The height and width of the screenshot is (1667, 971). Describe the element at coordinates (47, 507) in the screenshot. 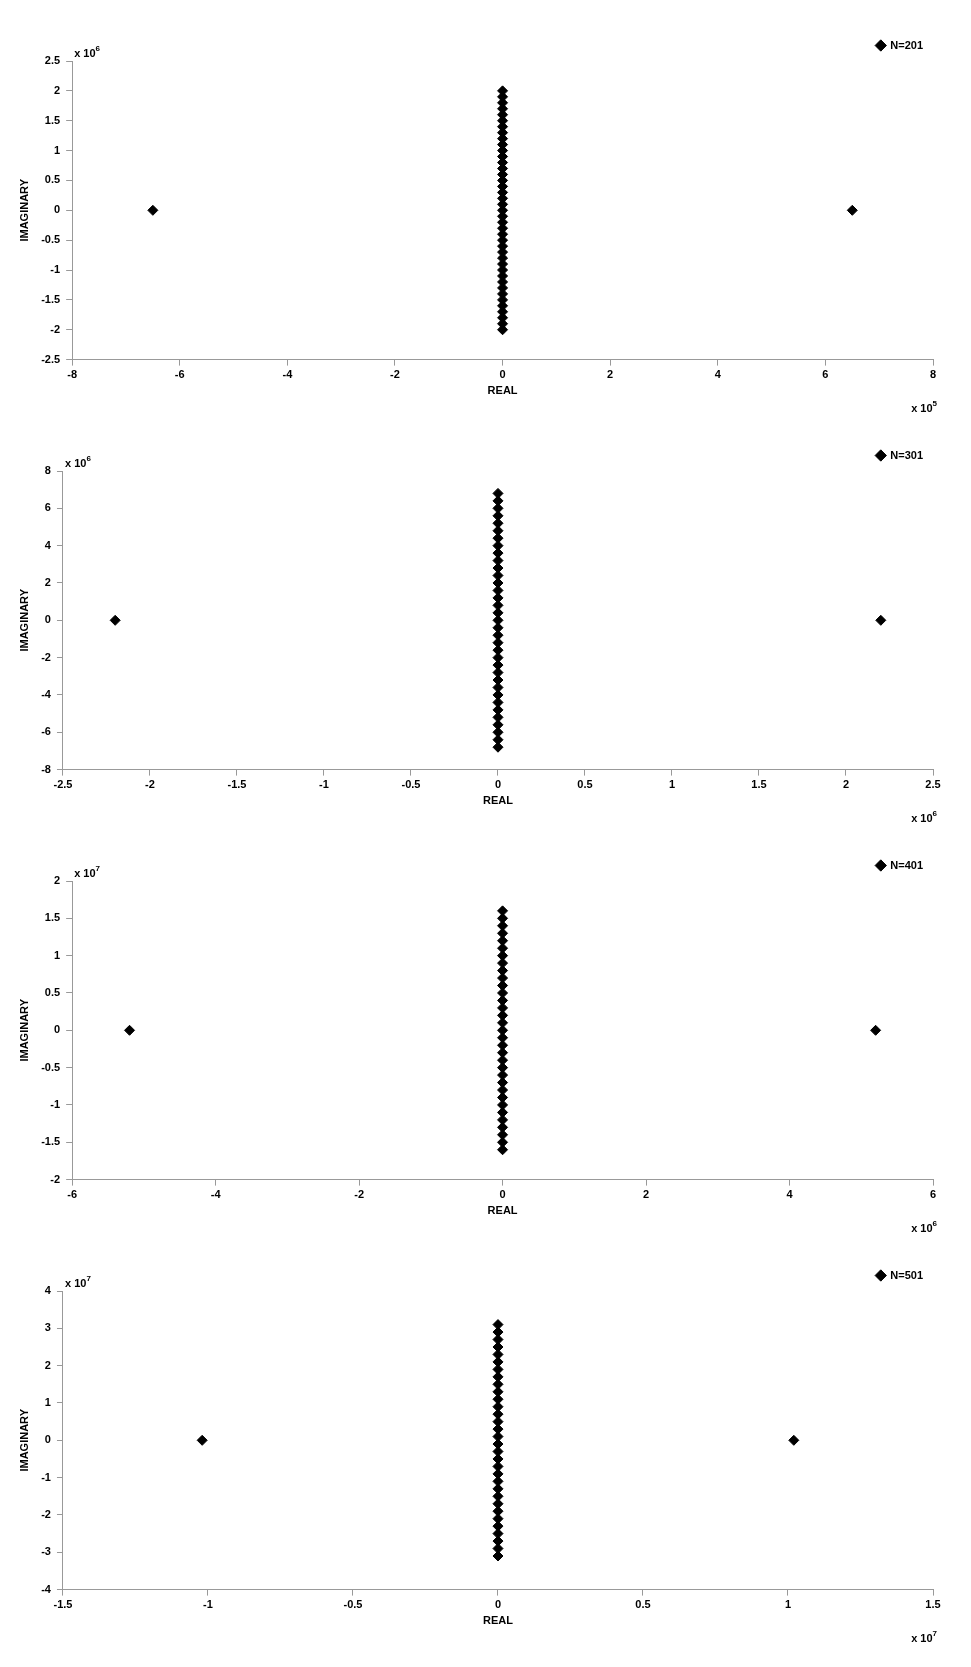

I see `y-tick-label: 6` at that location.